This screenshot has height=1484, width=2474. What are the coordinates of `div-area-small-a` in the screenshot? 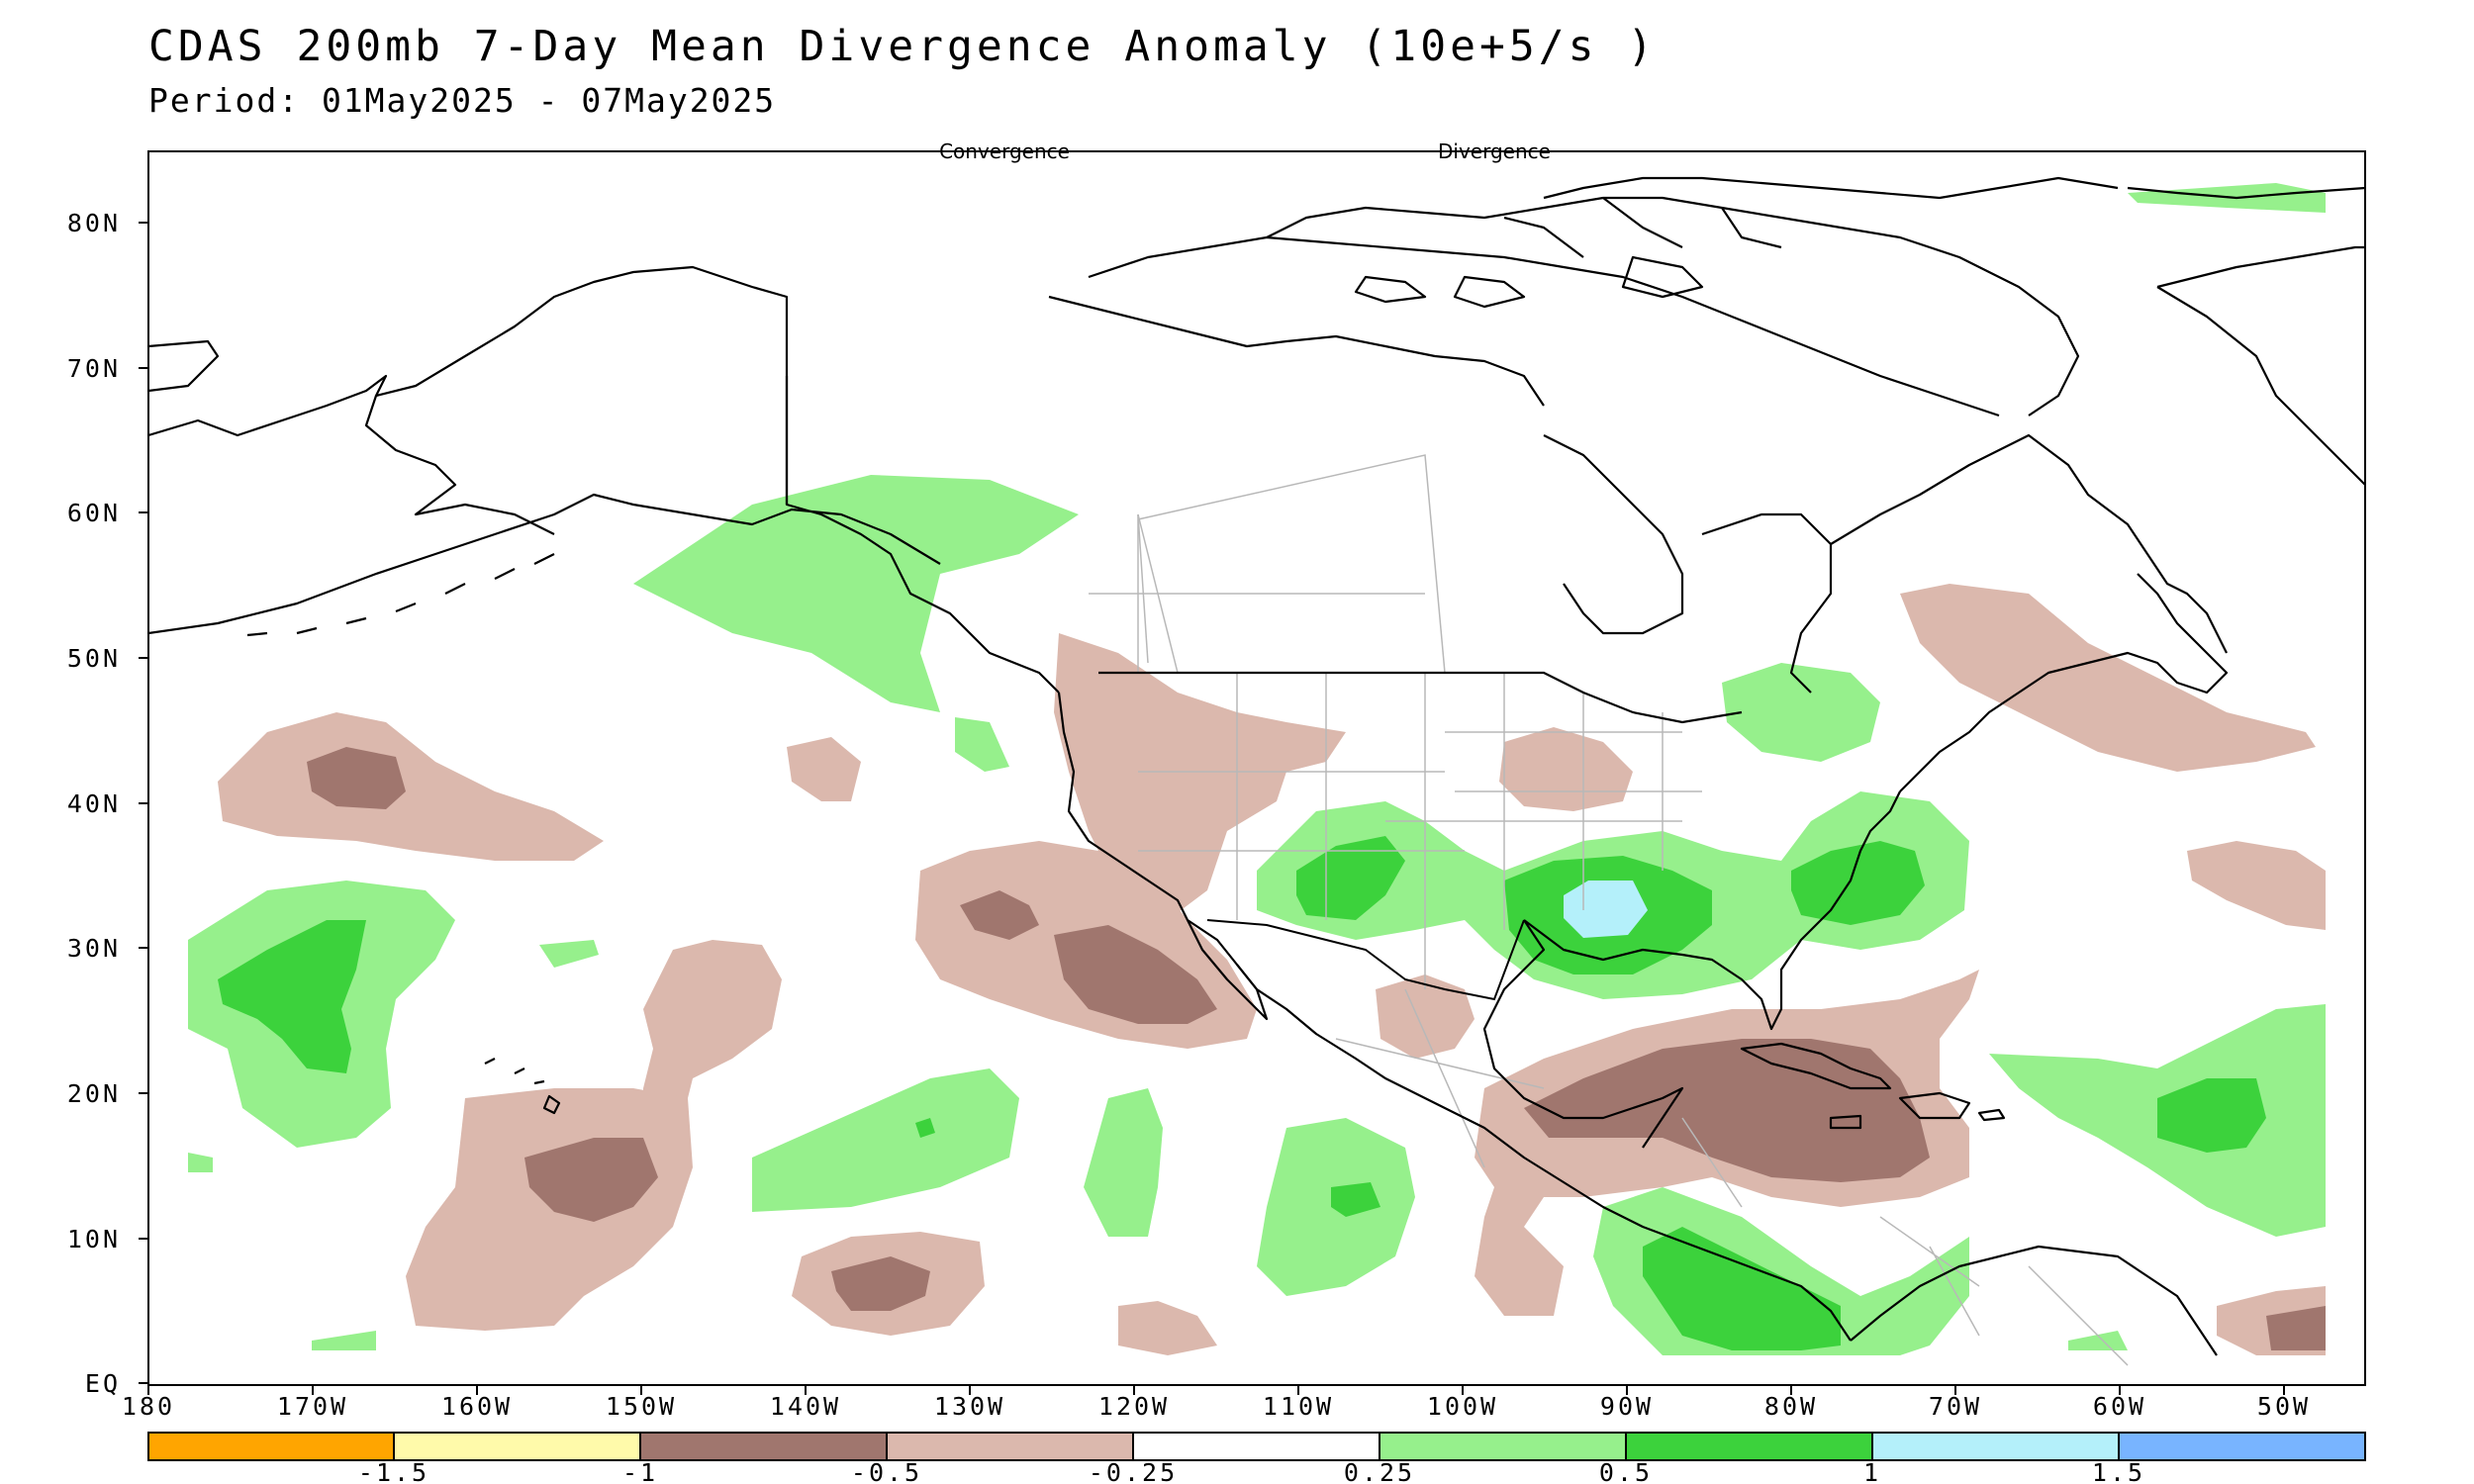 It's located at (569, 954).